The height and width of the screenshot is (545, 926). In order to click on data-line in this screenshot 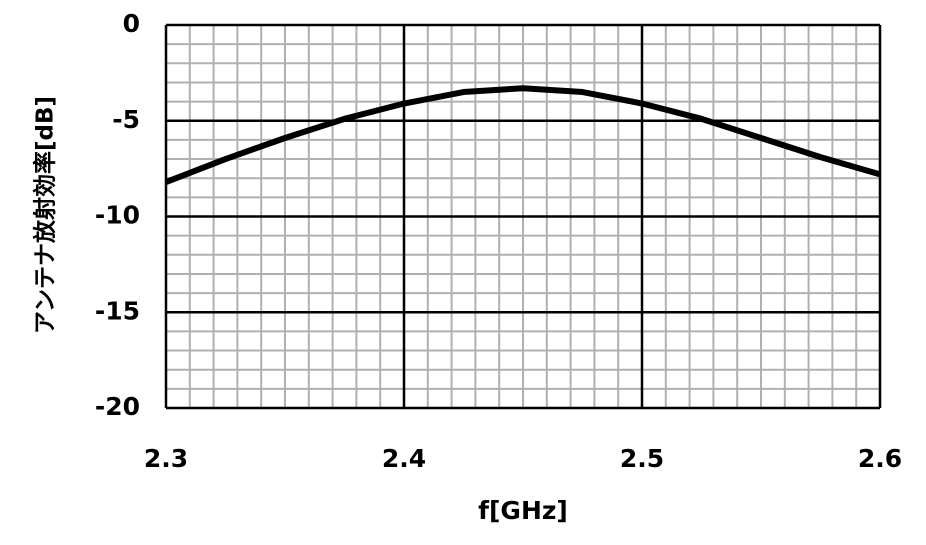, I will do `click(522, 135)`.